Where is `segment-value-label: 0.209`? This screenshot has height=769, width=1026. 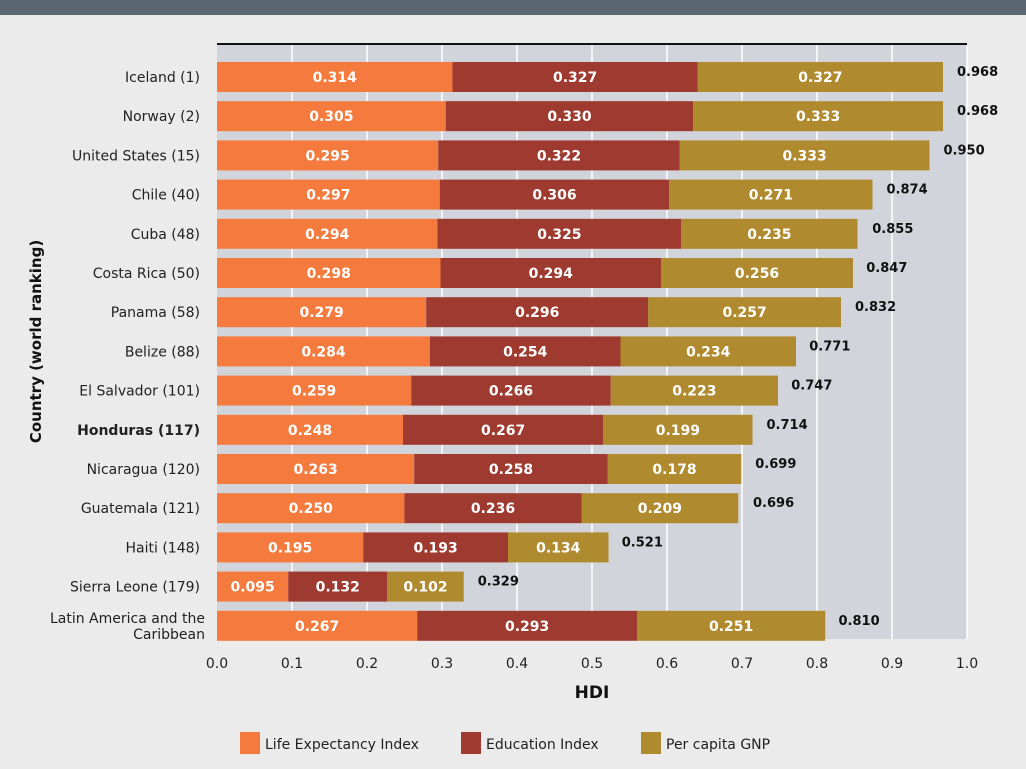 segment-value-label: 0.209 is located at coordinates (660, 509).